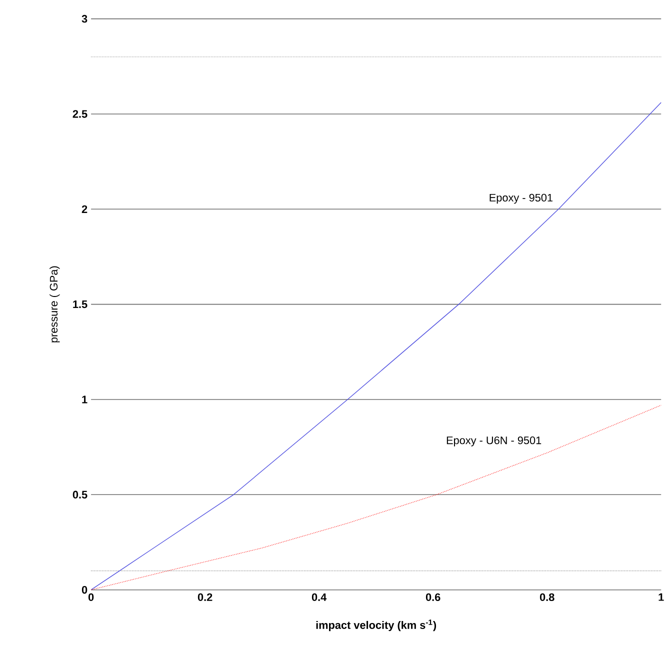  What do you see at coordinates (376, 626) in the screenshot?
I see `x-axis-title: impact velocity (km s$^{-1}$)` at bounding box center [376, 626].